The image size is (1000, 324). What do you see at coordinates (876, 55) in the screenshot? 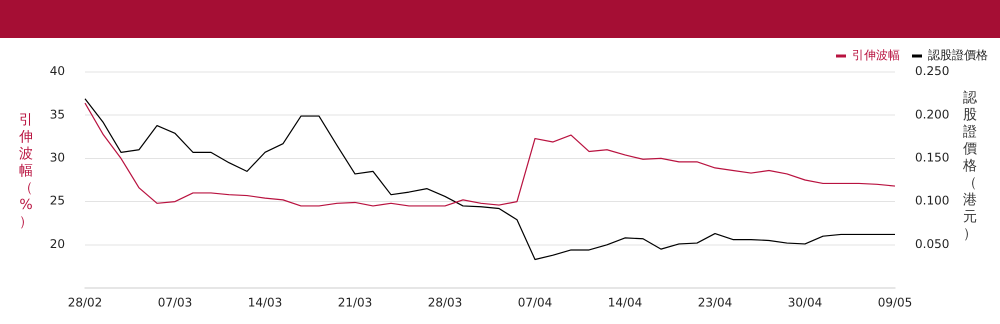
I see `legend-label: 引伸波幅` at bounding box center [876, 55].